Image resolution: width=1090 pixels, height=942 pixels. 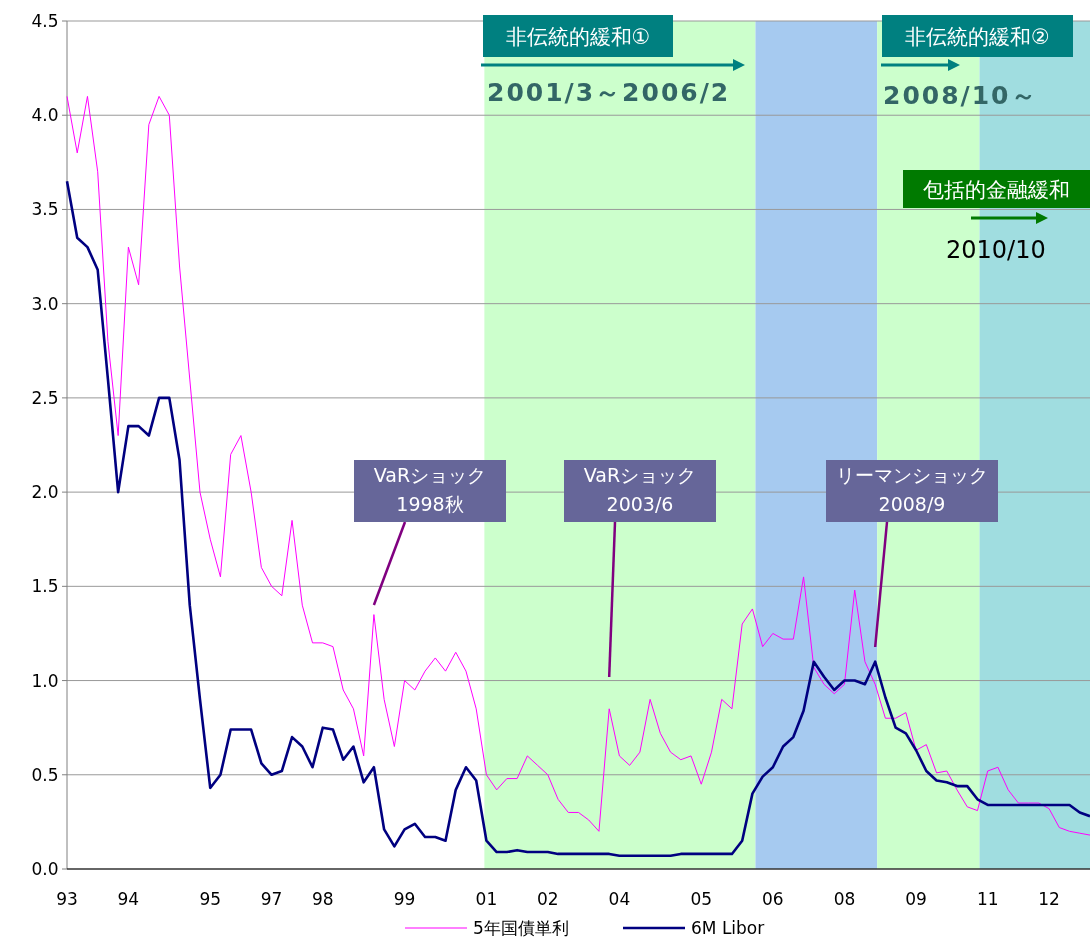 I want to click on x-tick-label: 97, so click(x=271, y=899).